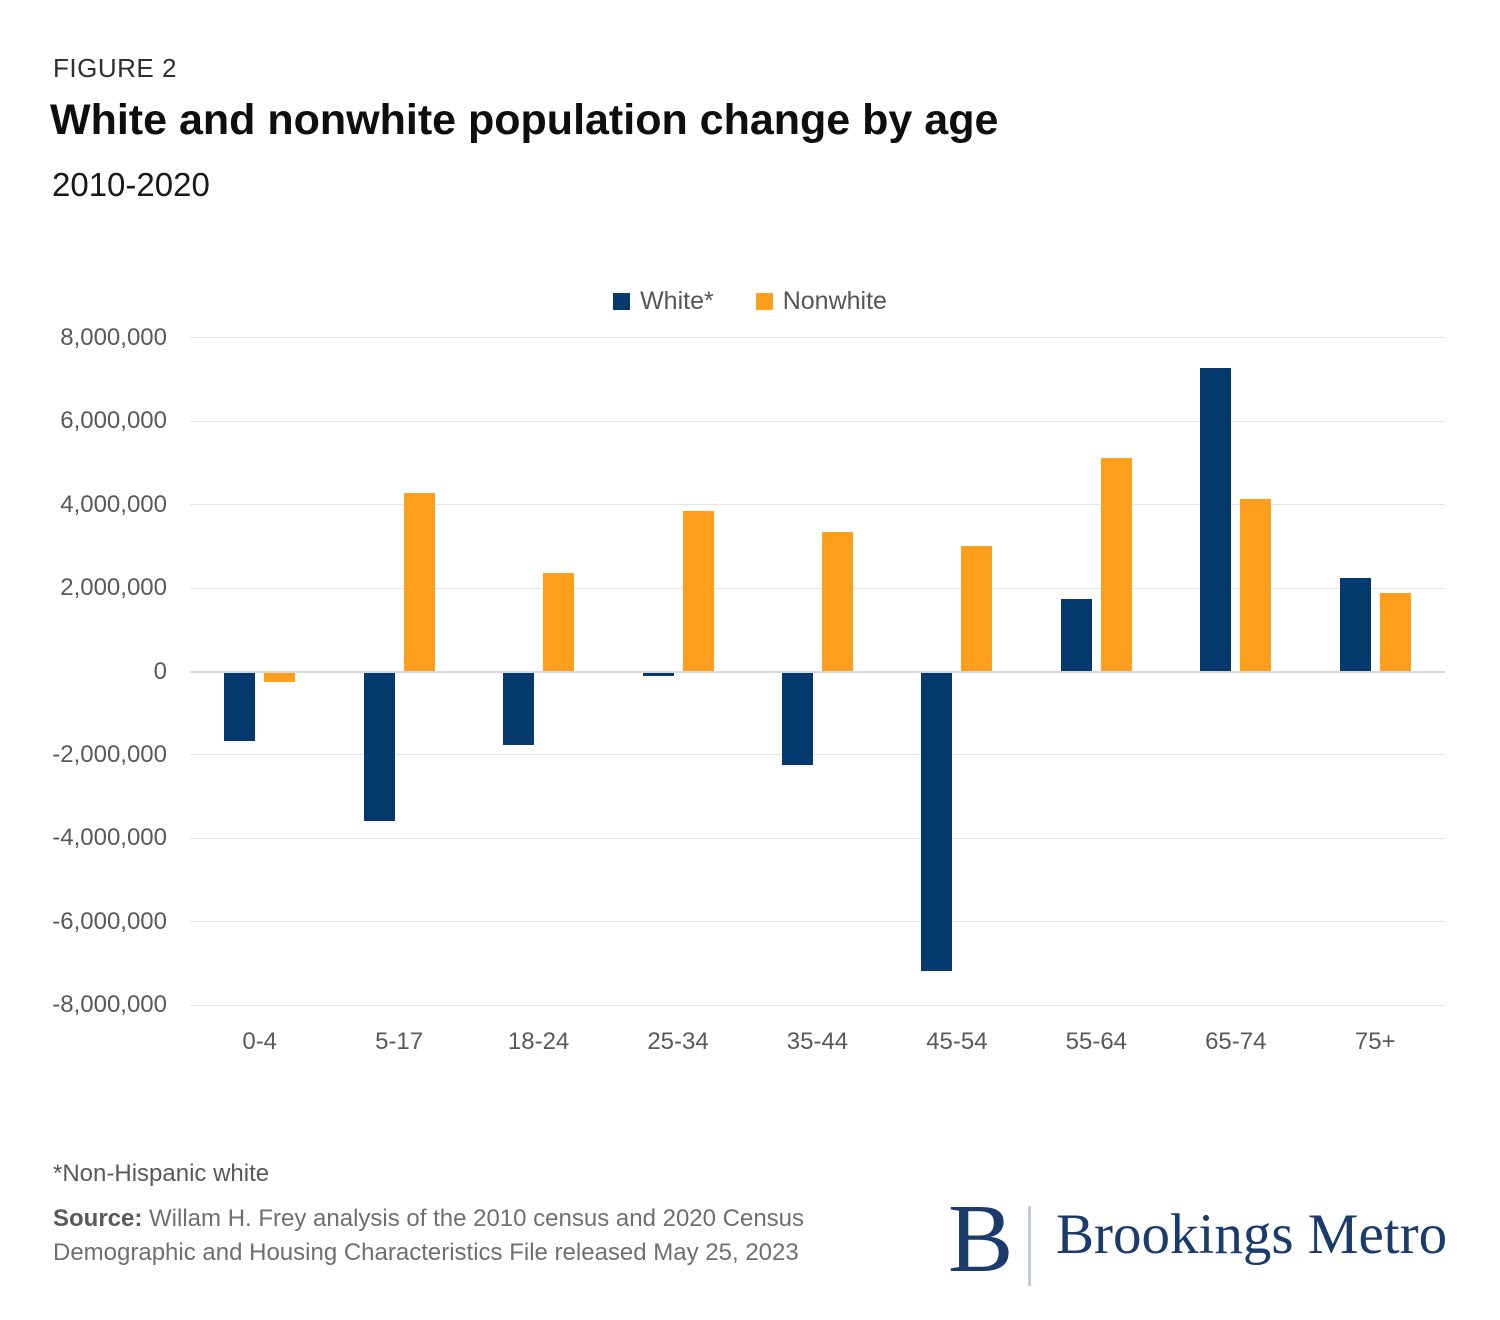 The image size is (1500, 1320). What do you see at coordinates (115, 68) in the screenshot?
I see `figure-number-label: FIGURE 2` at bounding box center [115, 68].